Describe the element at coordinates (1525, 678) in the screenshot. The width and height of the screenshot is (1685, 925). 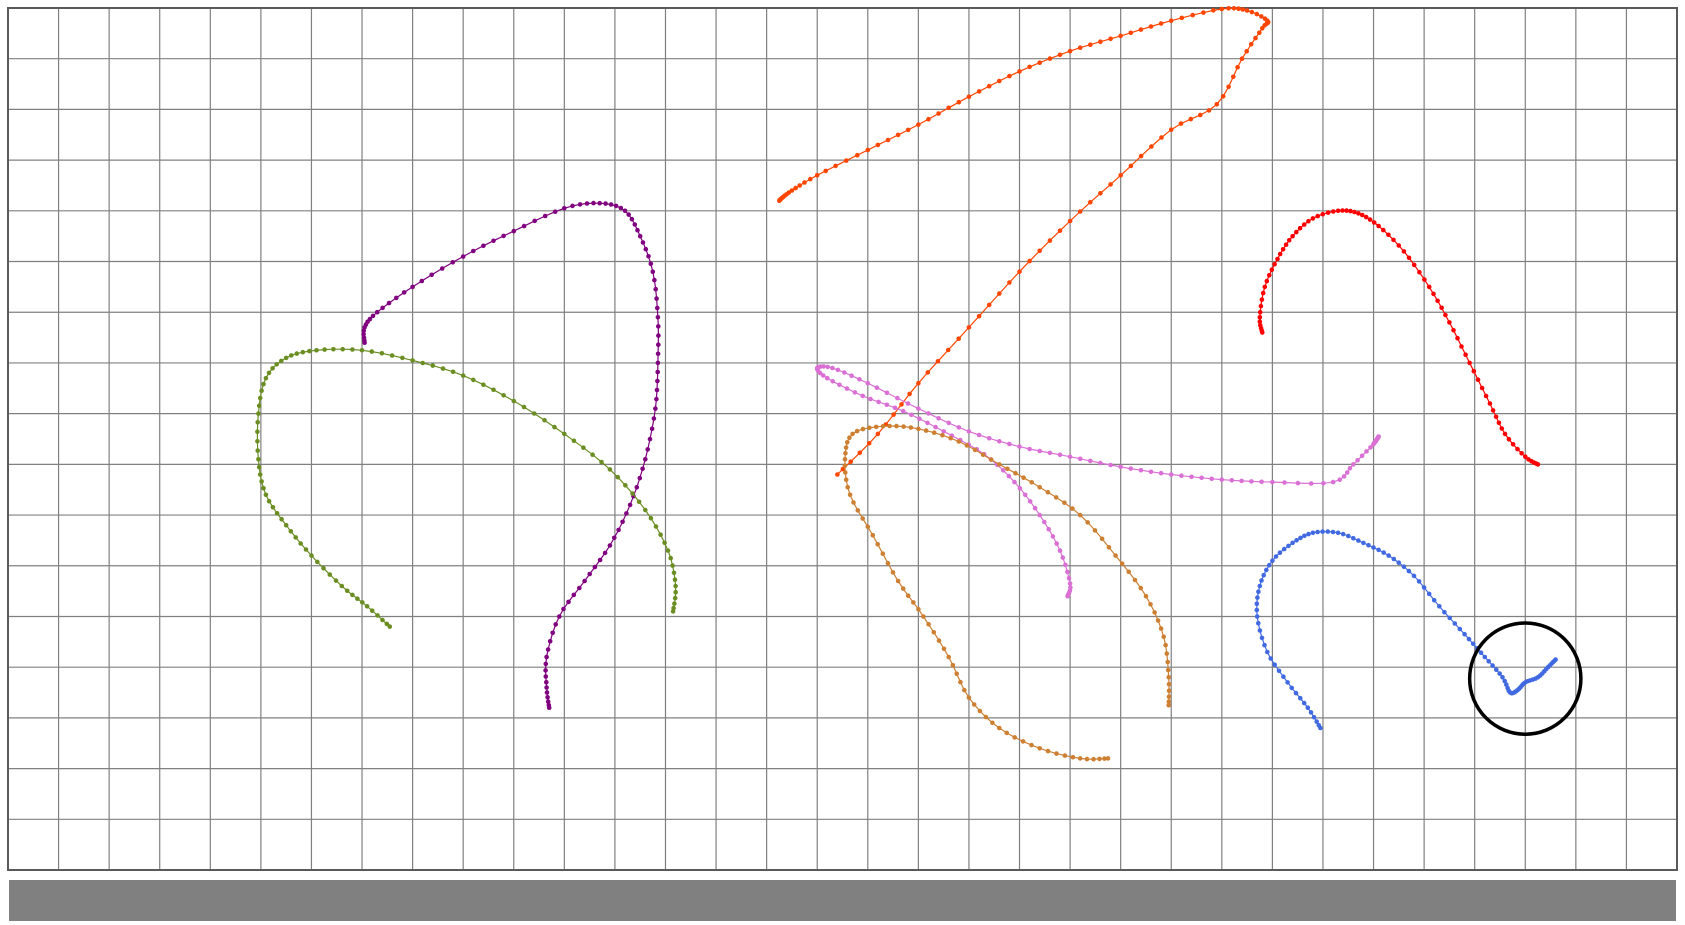
I see `highlight-circle` at that location.